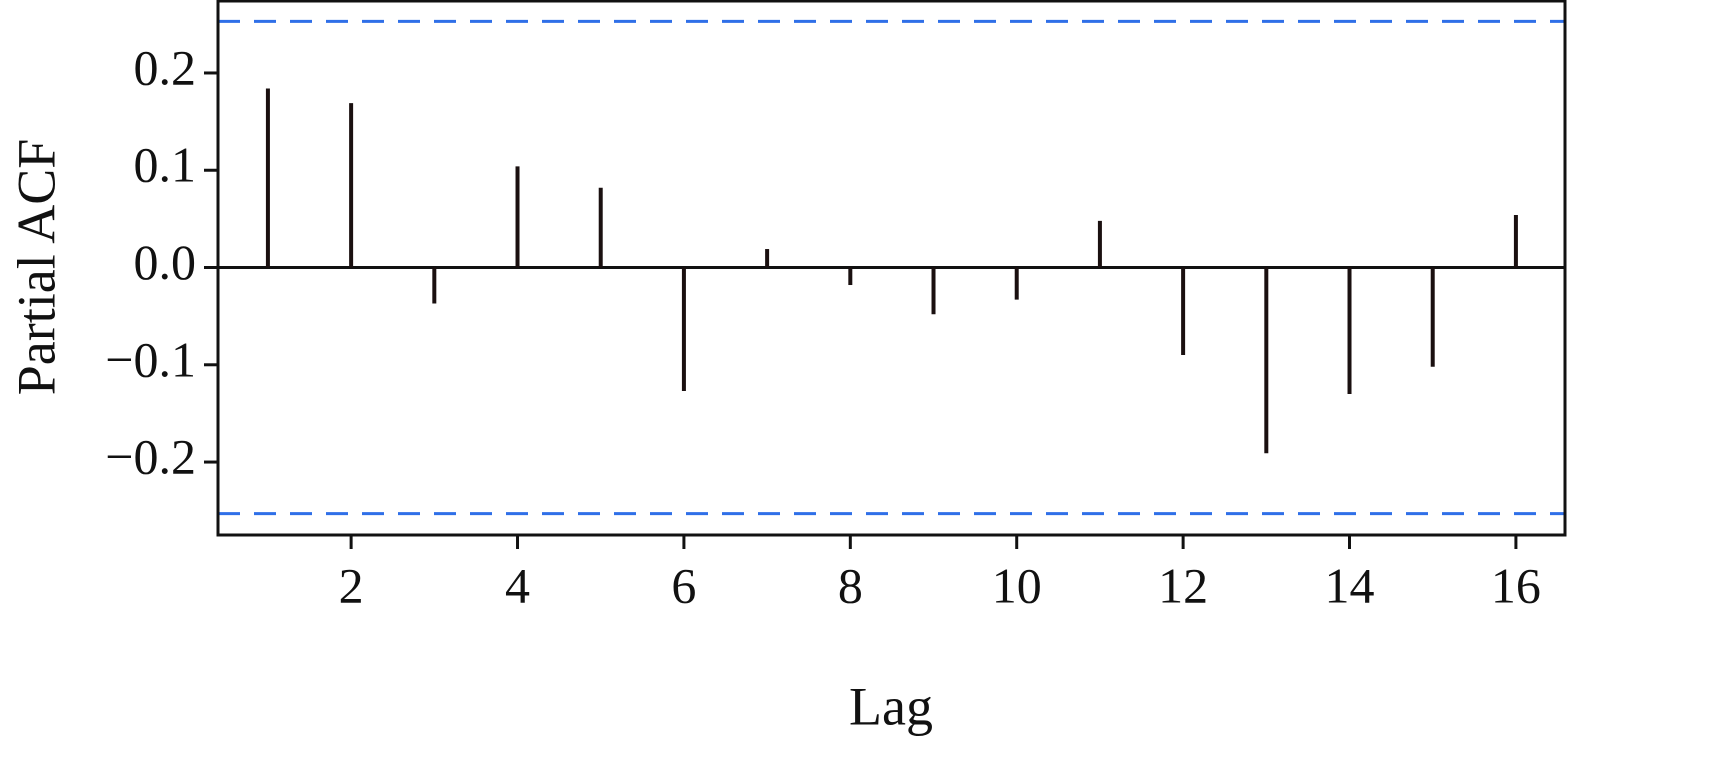 This screenshot has height=768, width=1718. I want to click on y-tick-label: 0.2, so click(165, 67).